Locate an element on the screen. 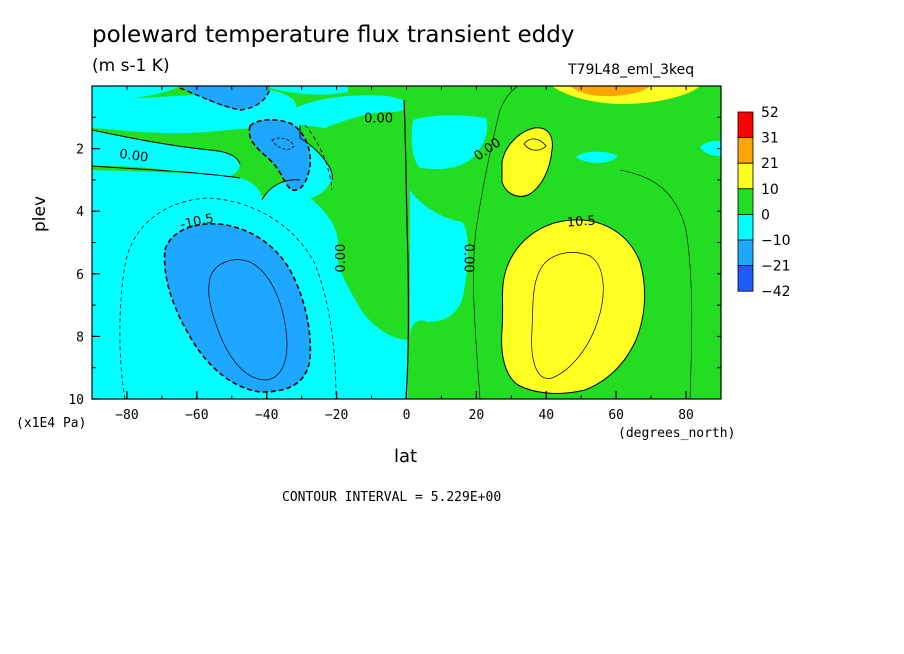 This screenshot has width=904, height=654. chart-title: poleward temperature flux transient eddy is located at coordinates (333, 35).